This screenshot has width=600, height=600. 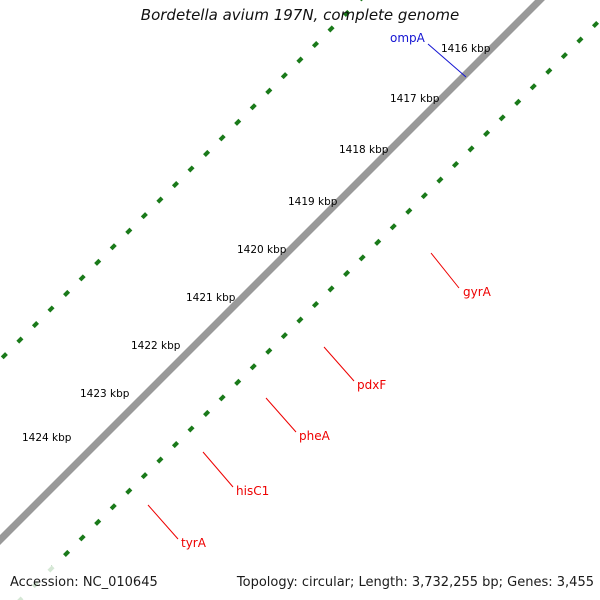 I want to click on page-title-group: Bordetella avium 197N, complete genome, so click(x=300, y=15).